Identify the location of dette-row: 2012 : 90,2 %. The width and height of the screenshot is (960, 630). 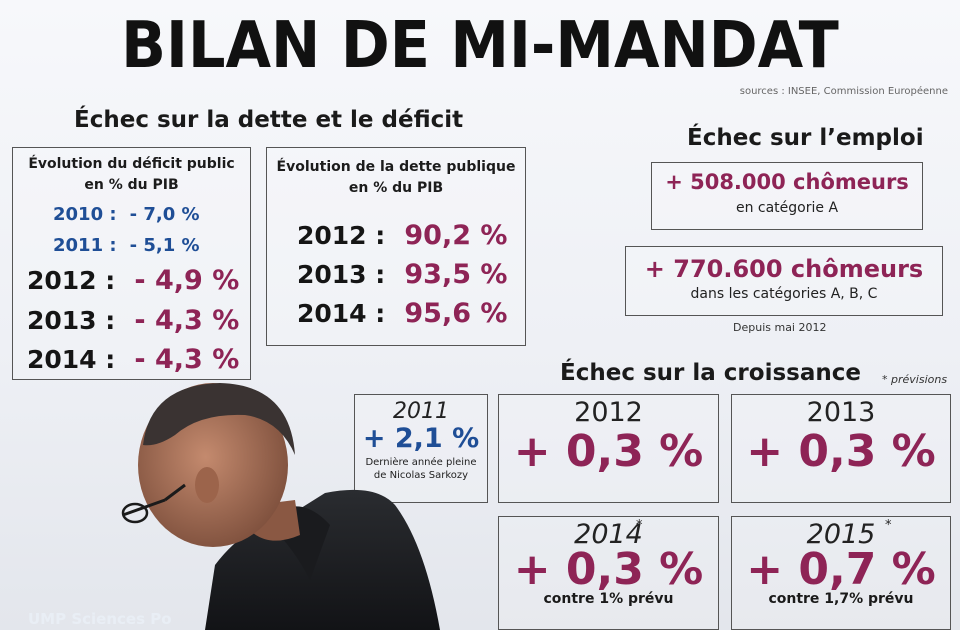
(402, 235).